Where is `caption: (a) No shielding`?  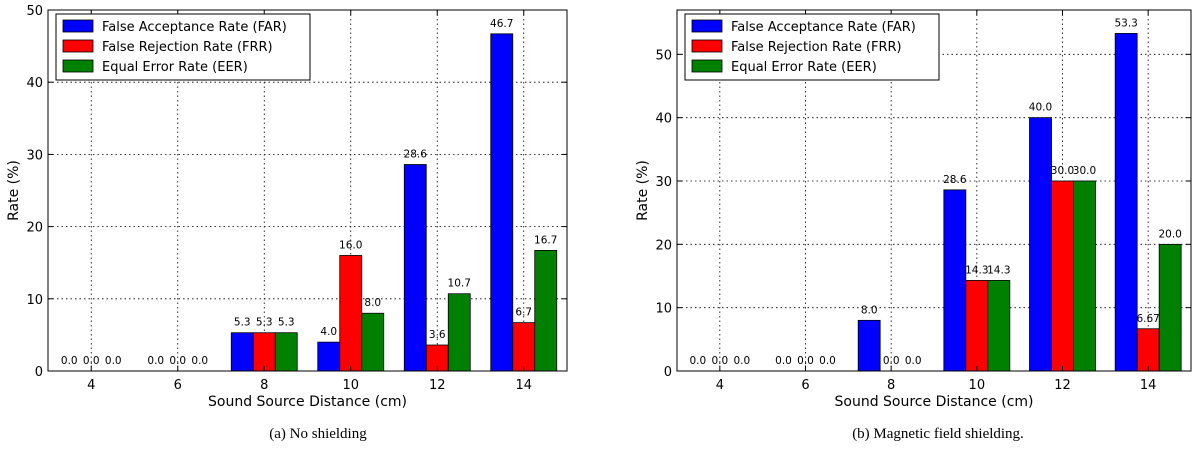
caption: (a) No shielding is located at coordinates (318, 434).